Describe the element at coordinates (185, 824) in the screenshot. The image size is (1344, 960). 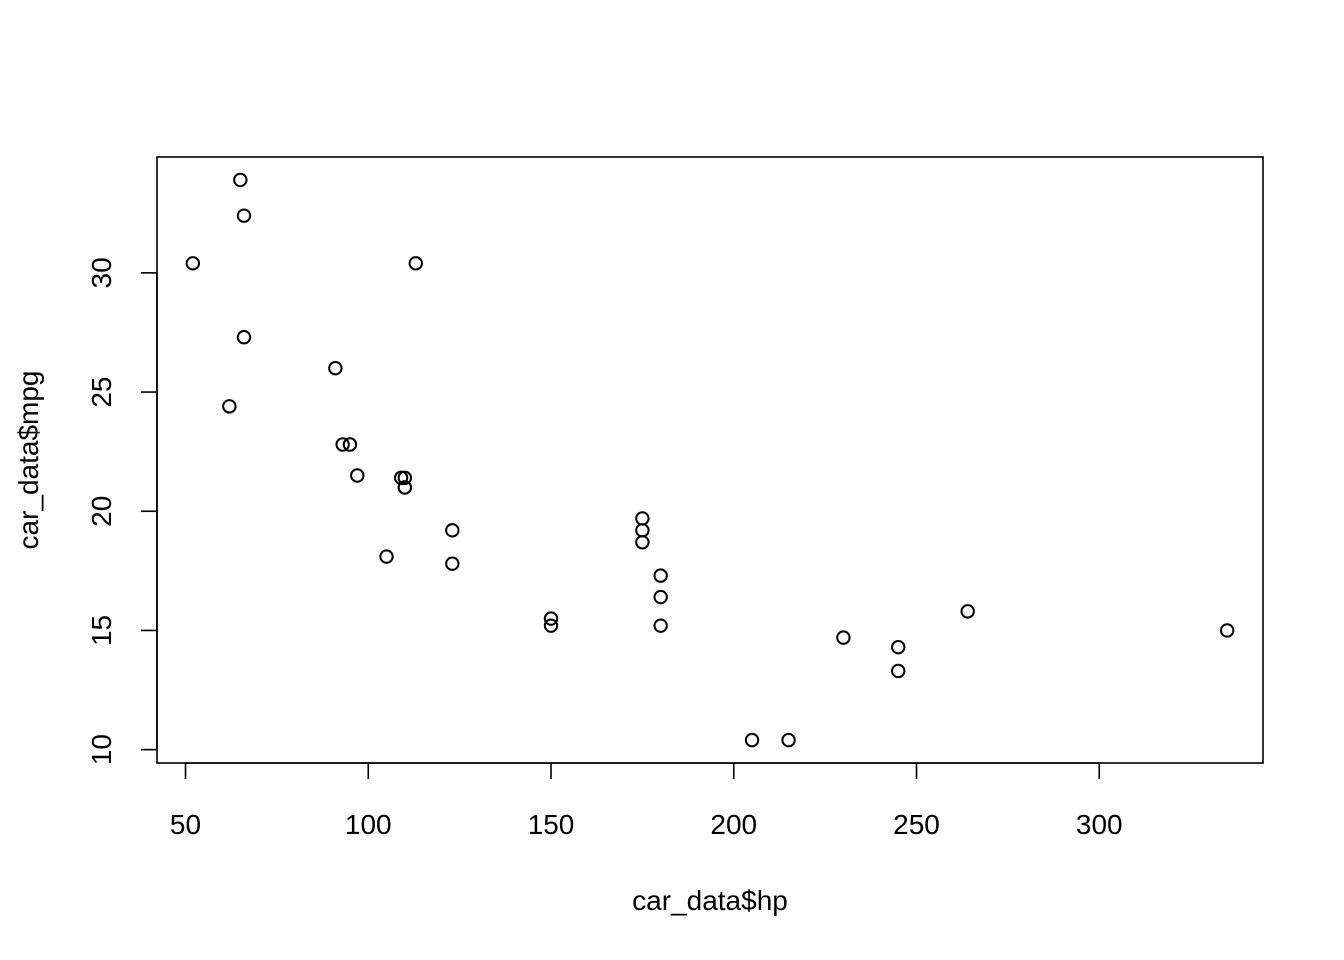
I see `x-tick-label: 50` at that location.